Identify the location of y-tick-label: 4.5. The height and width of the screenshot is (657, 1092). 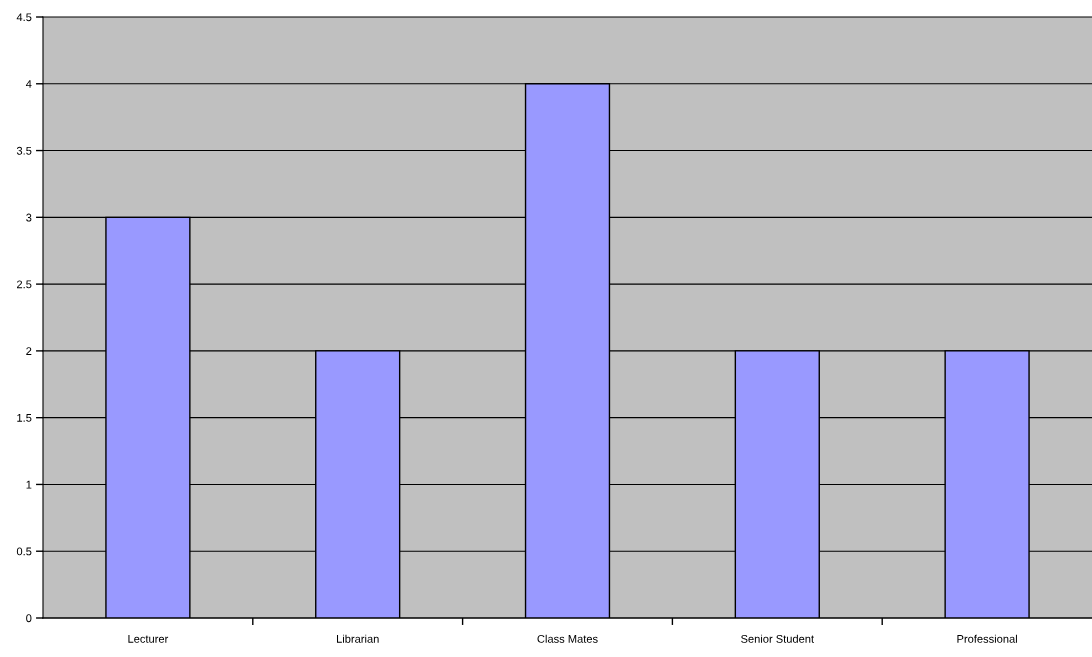
(24, 17).